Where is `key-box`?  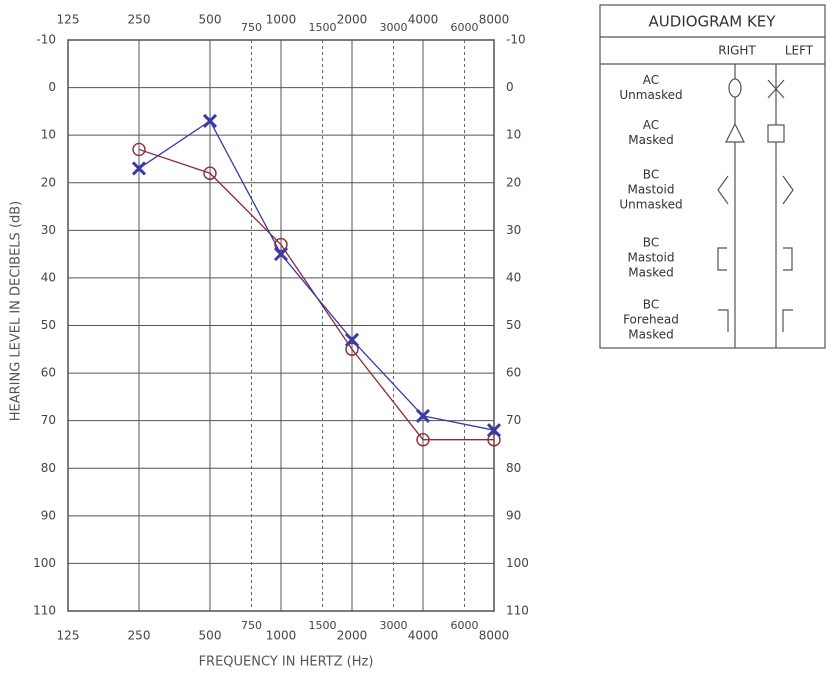
key-box is located at coordinates (712, 176).